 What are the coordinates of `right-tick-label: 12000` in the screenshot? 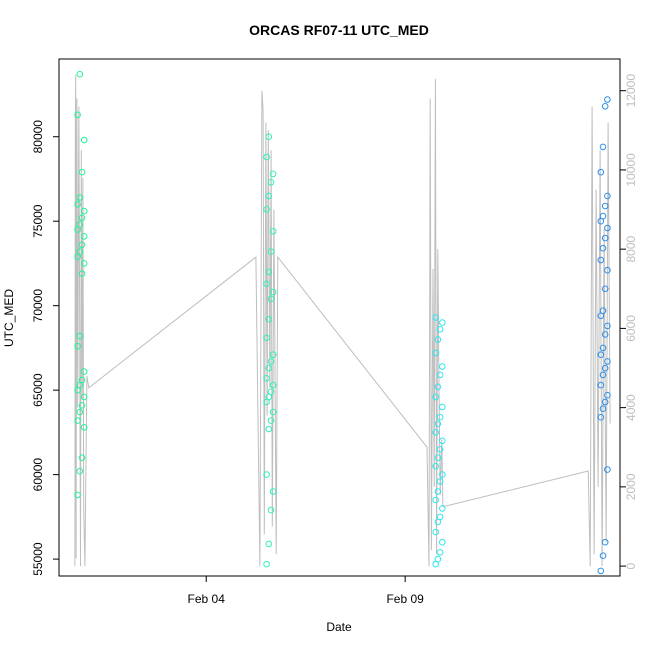 It's located at (631, 91).